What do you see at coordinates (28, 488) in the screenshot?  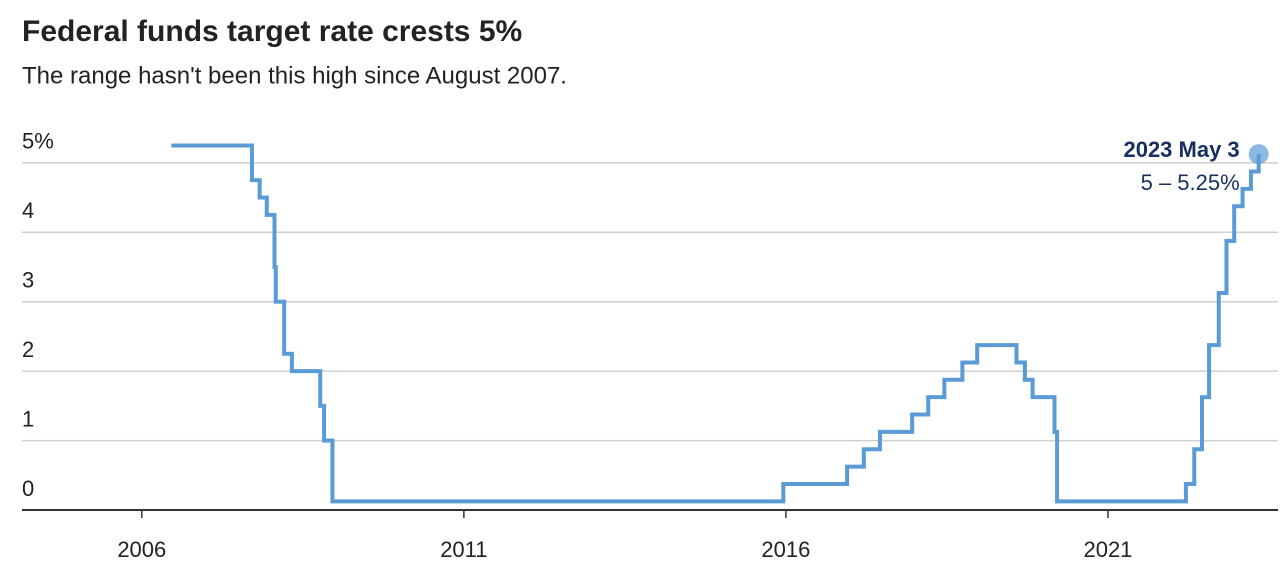 I see `y-tick-label: 0` at bounding box center [28, 488].